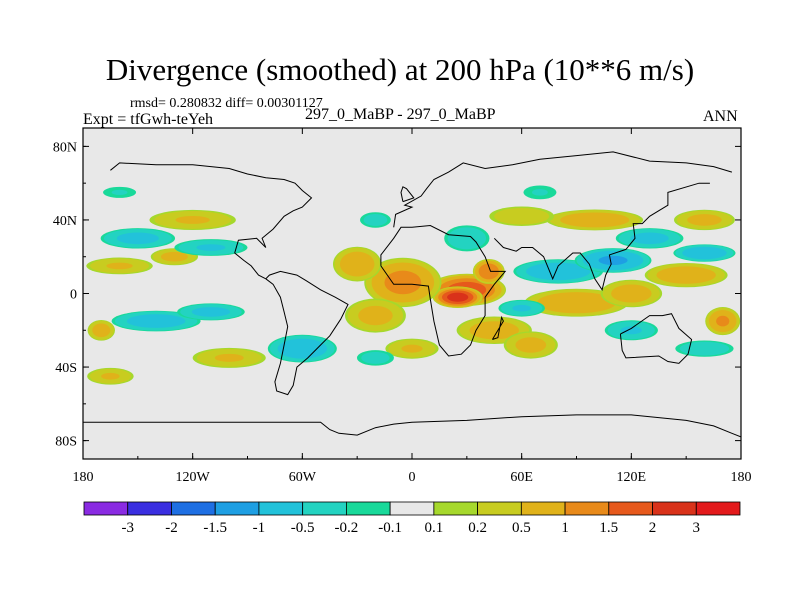 The image size is (800, 600). Describe the element at coordinates (390, 528) in the screenshot. I see `colorbar-label: -0.1` at that location.